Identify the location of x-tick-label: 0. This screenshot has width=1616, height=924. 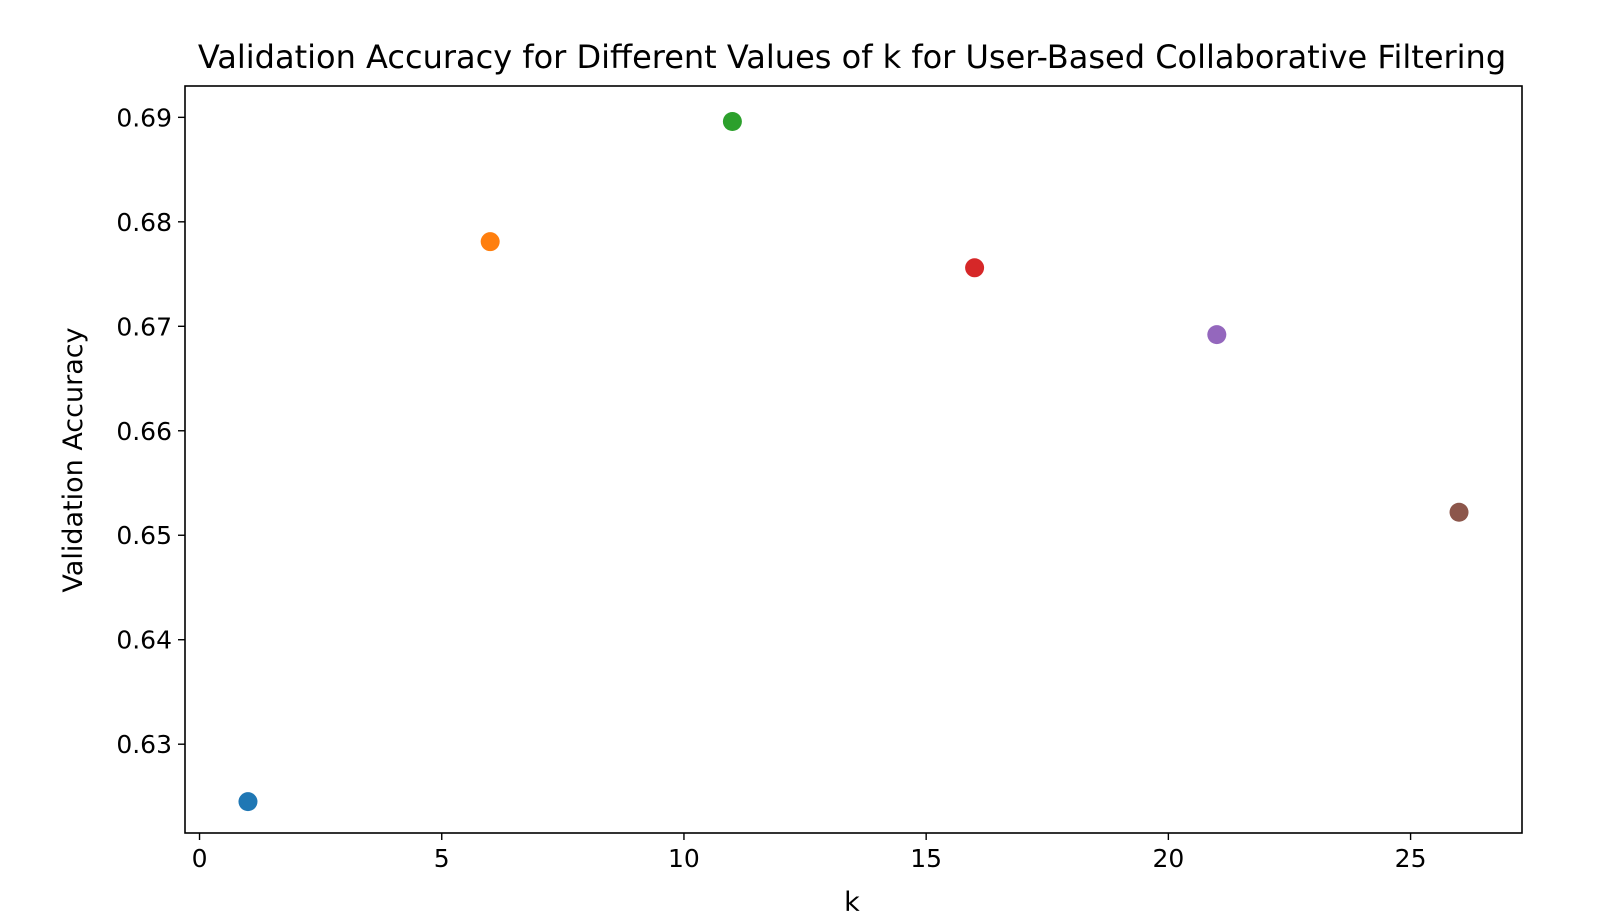
(200, 858).